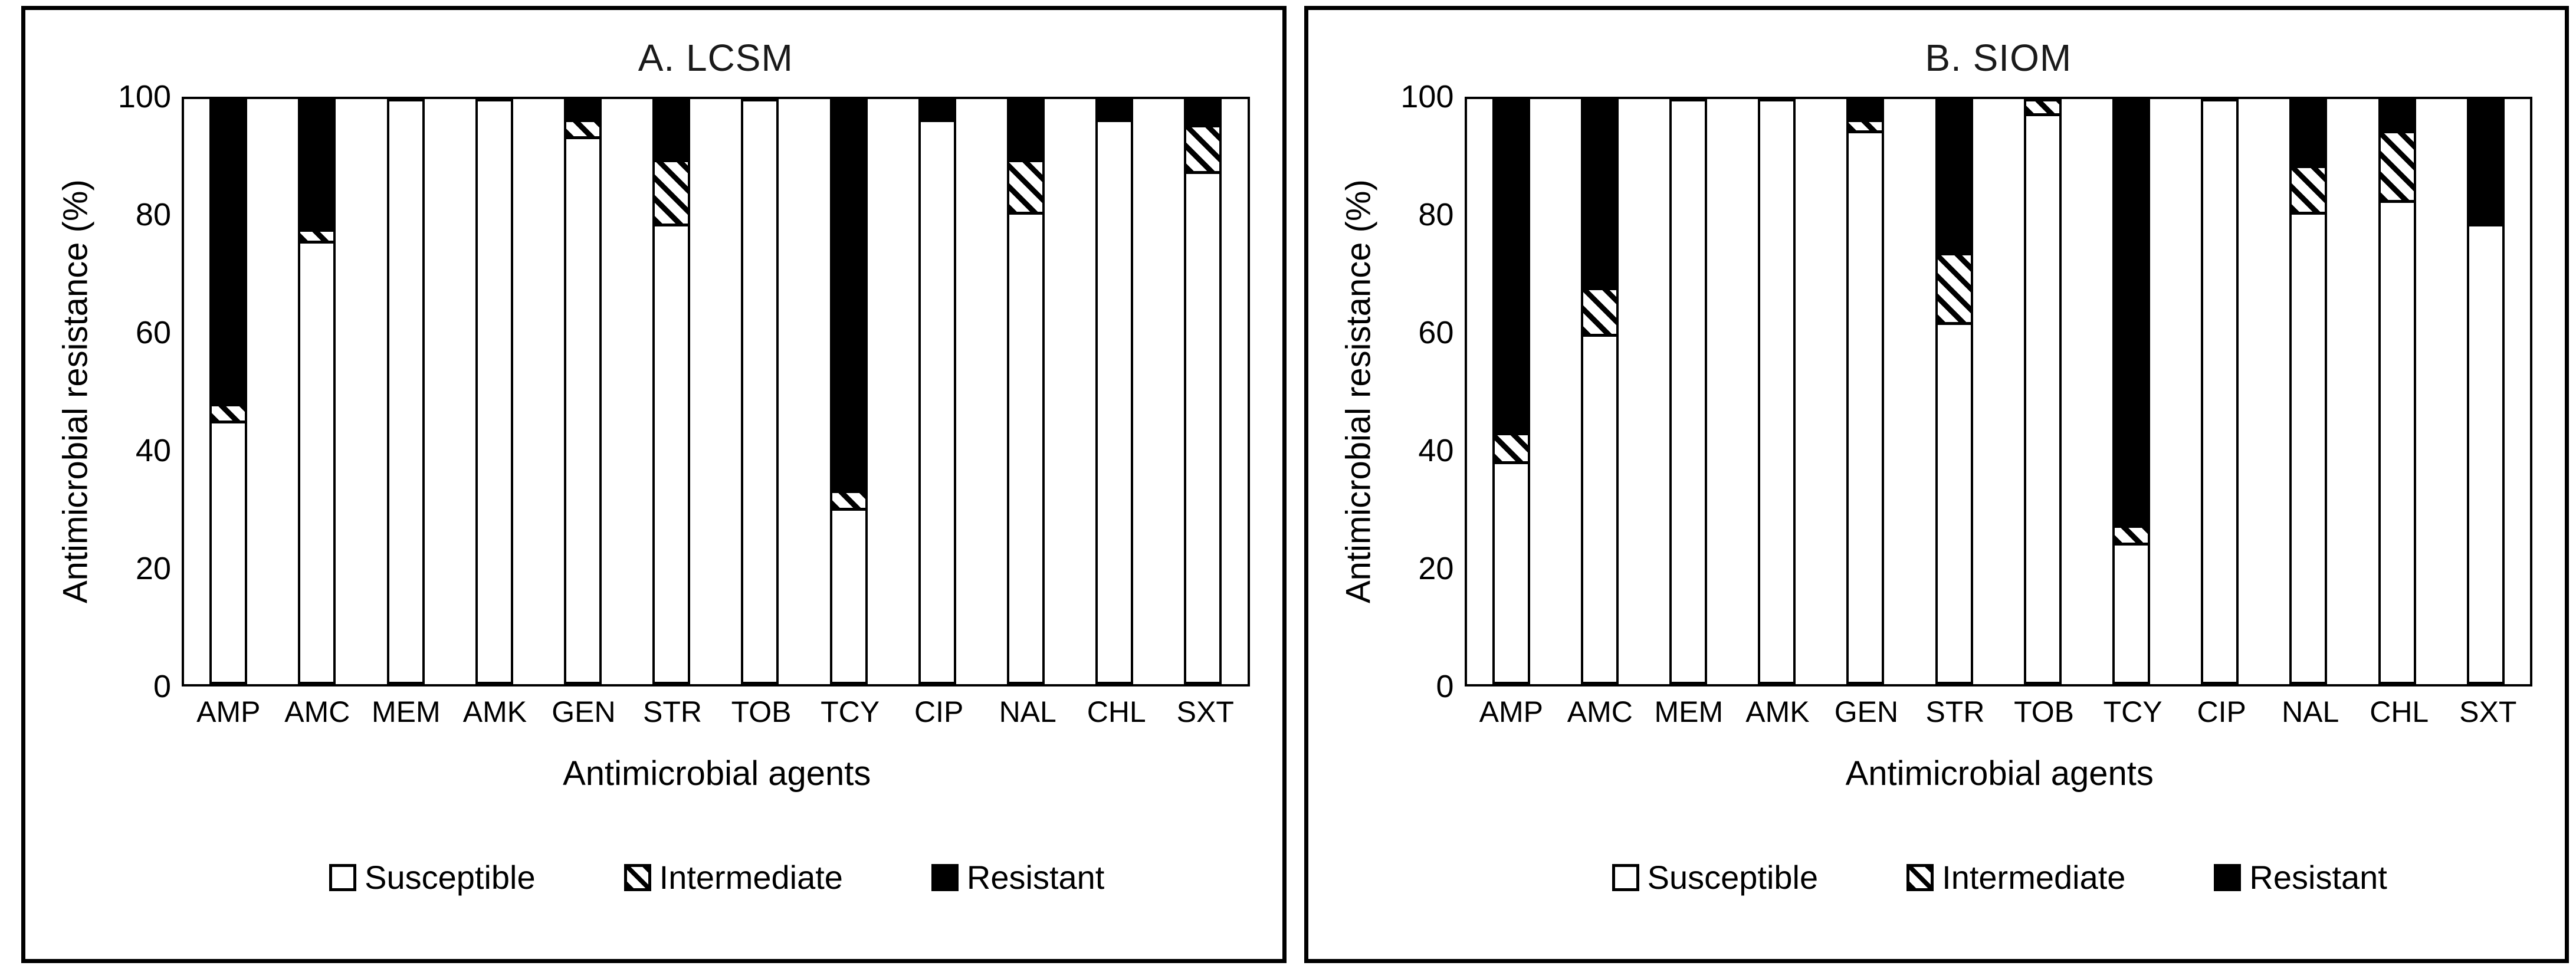 The image size is (2576, 969). I want to click on bar-str-intermediate-segment, so click(1954, 287).